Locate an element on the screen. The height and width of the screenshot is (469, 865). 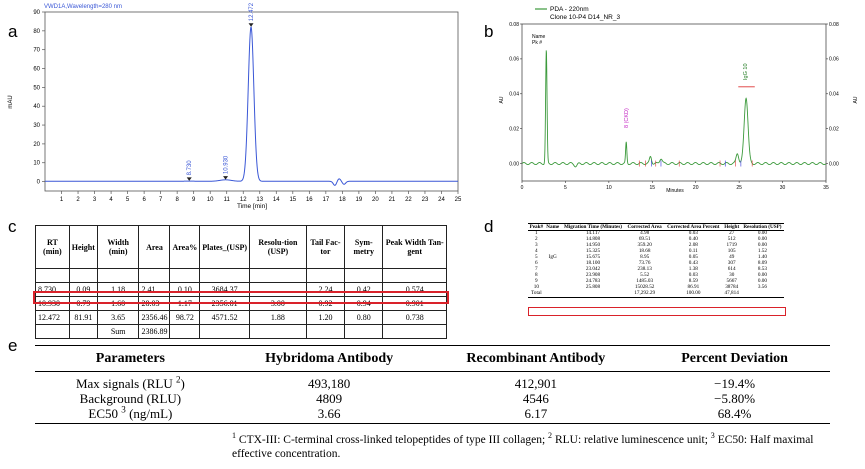
chart-b-legend-1: PDA - 220nm is located at coordinates (569, 9).